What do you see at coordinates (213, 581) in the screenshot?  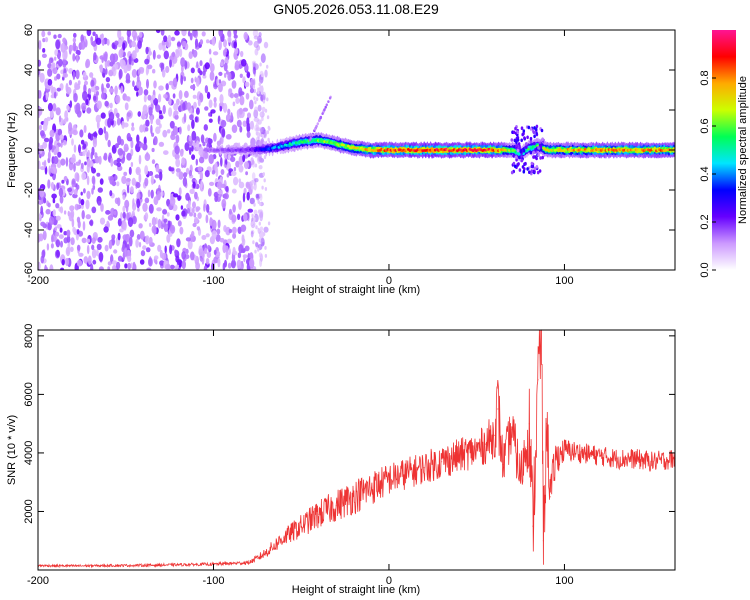 I see `snr-x-tick-label: -100` at bounding box center [213, 581].